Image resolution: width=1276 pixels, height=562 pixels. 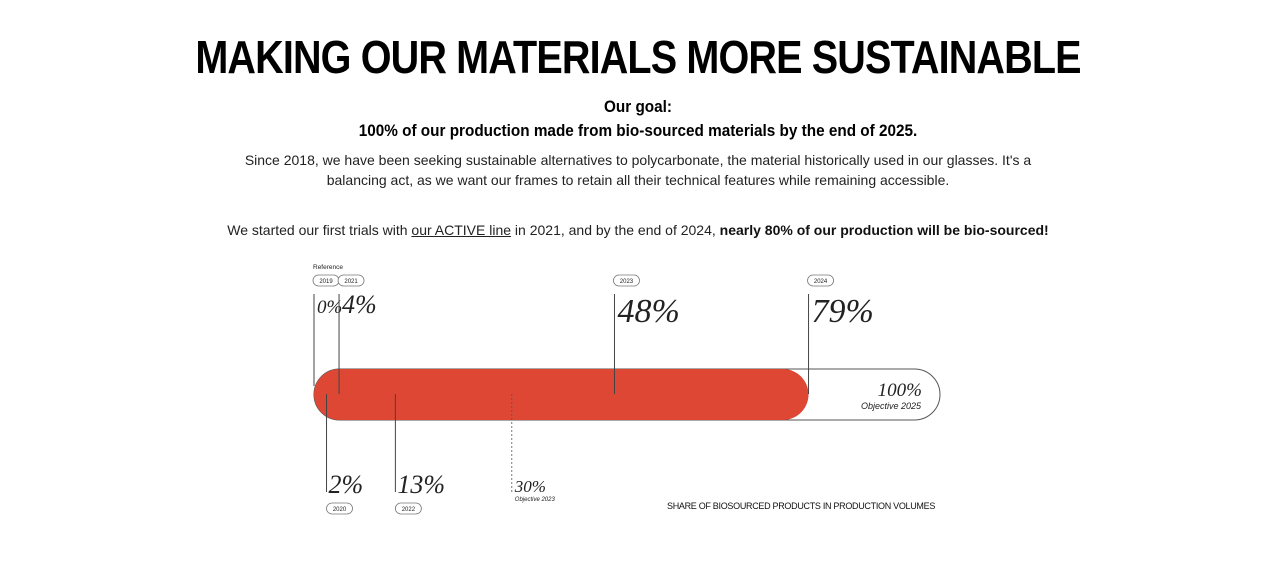 What do you see at coordinates (638, 106) in the screenshot?
I see `goal-label: Our goal:` at bounding box center [638, 106].